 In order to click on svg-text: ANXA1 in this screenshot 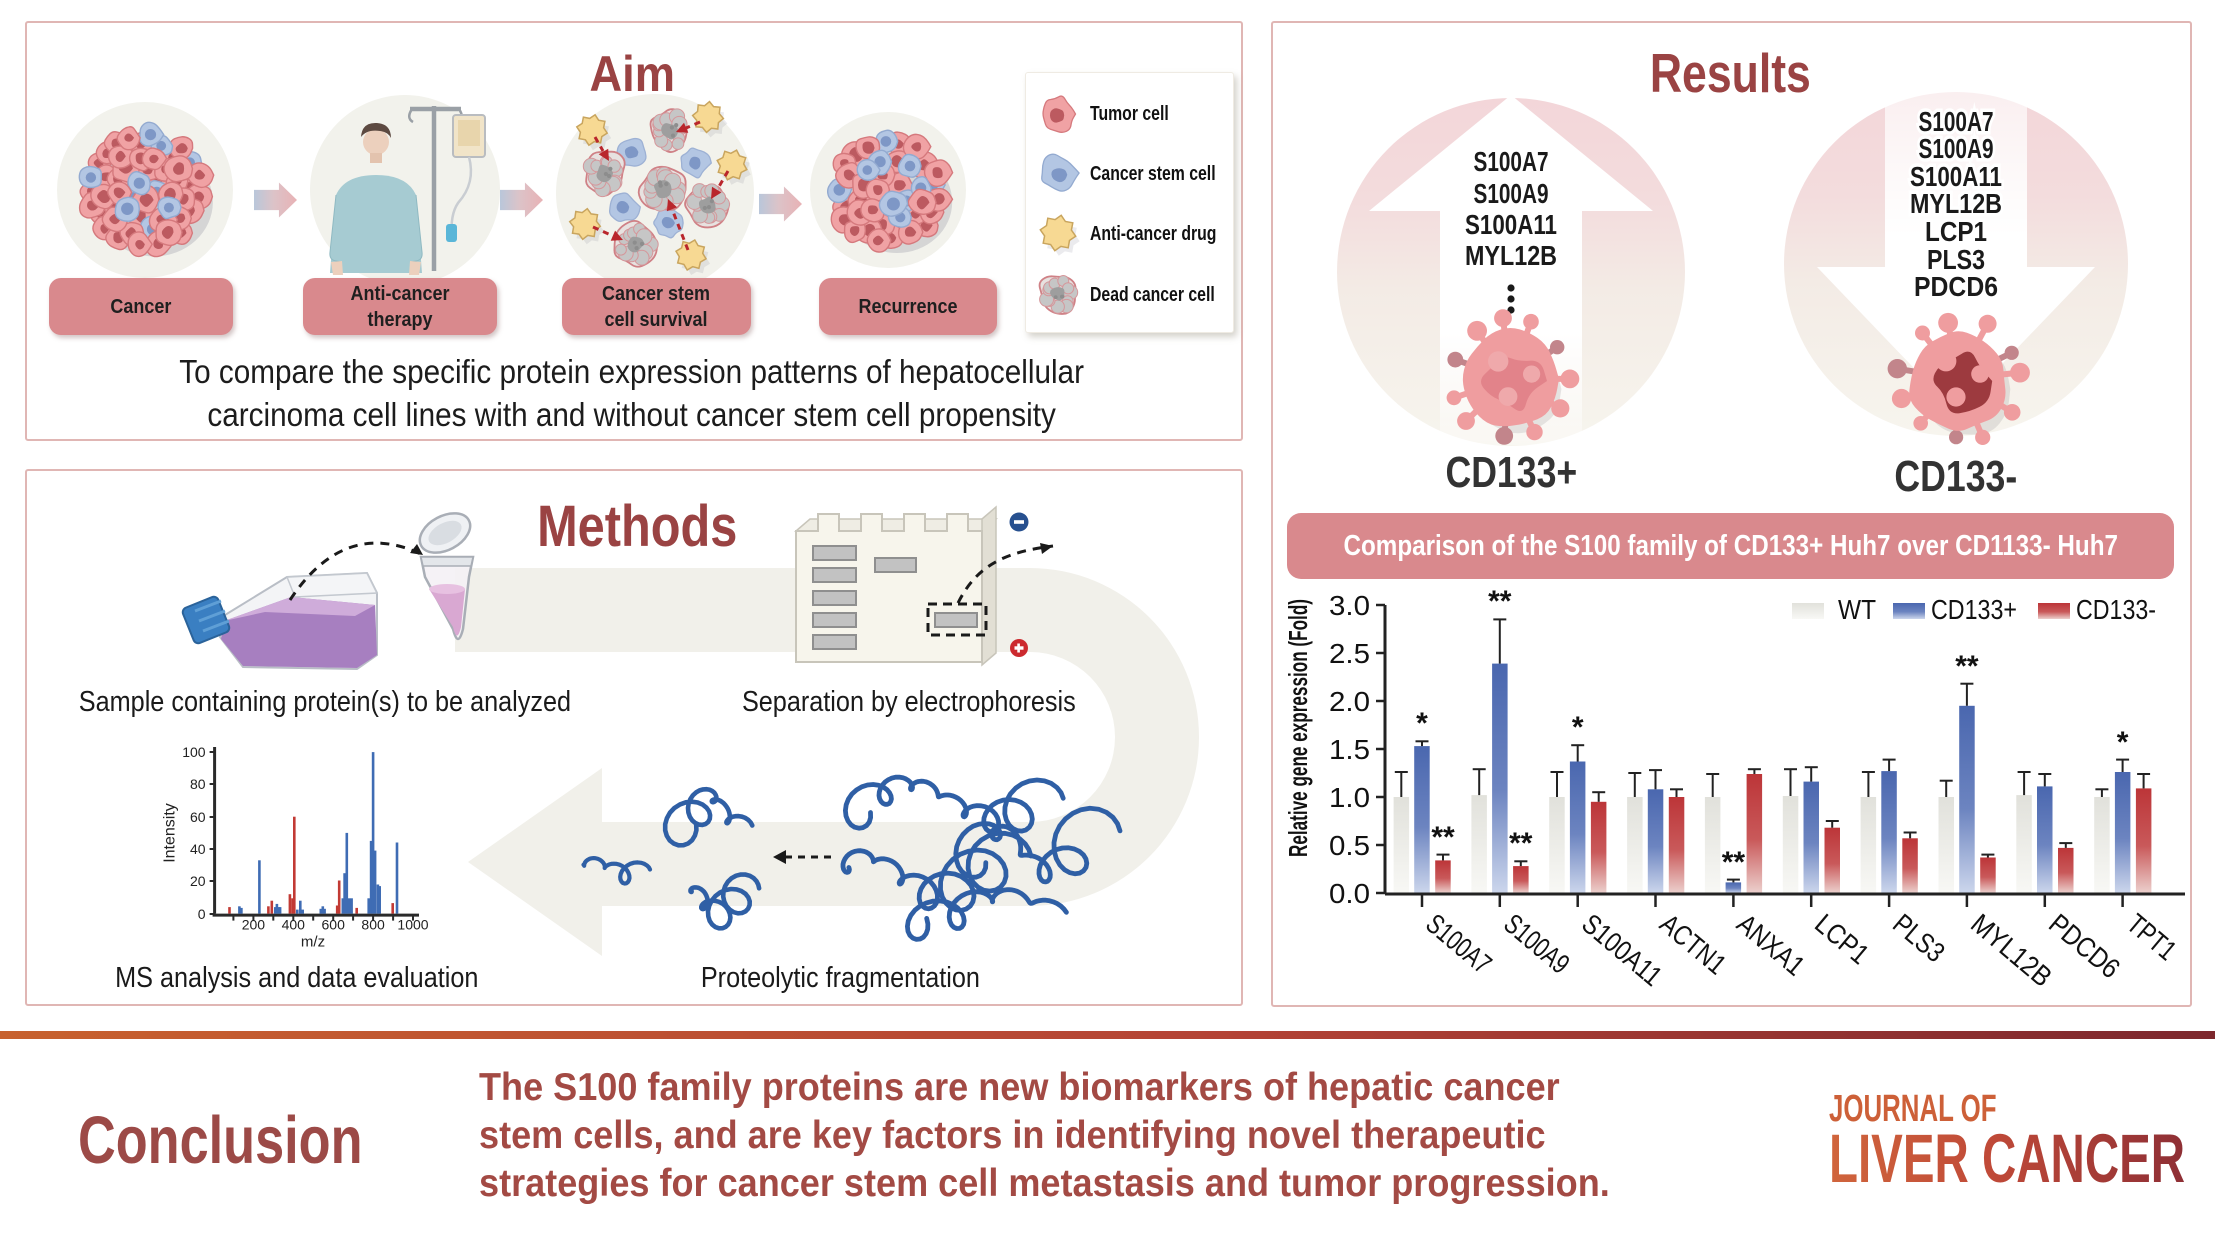, I will do `click(1771, 945)`.